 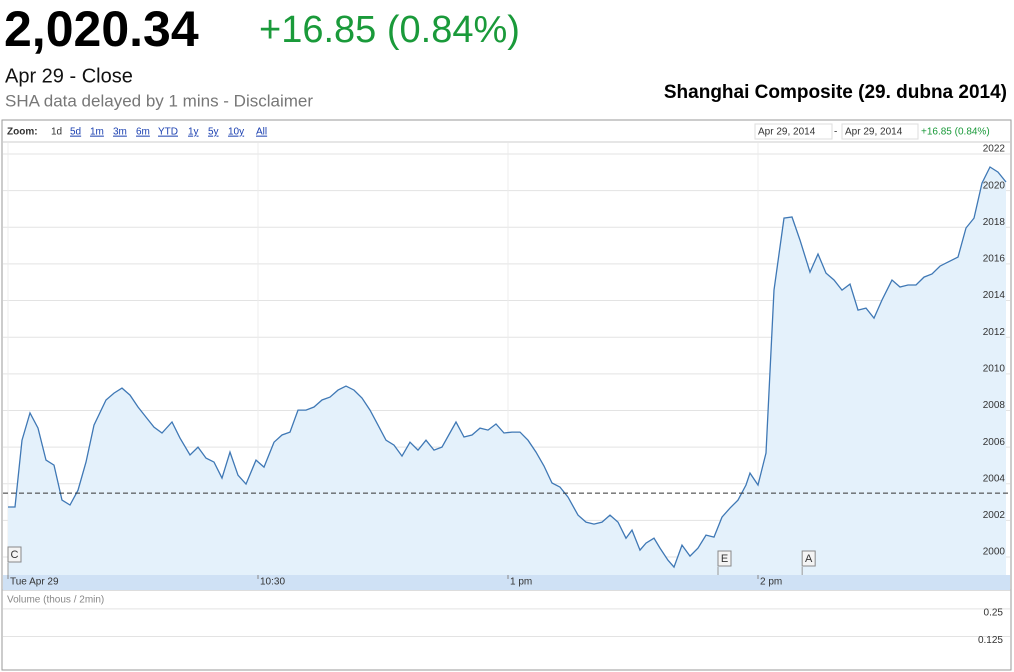 What do you see at coordinates (994, 442) in the screenshot?
I see `y-tick-label: 2006` at bounding box center [994, 442].